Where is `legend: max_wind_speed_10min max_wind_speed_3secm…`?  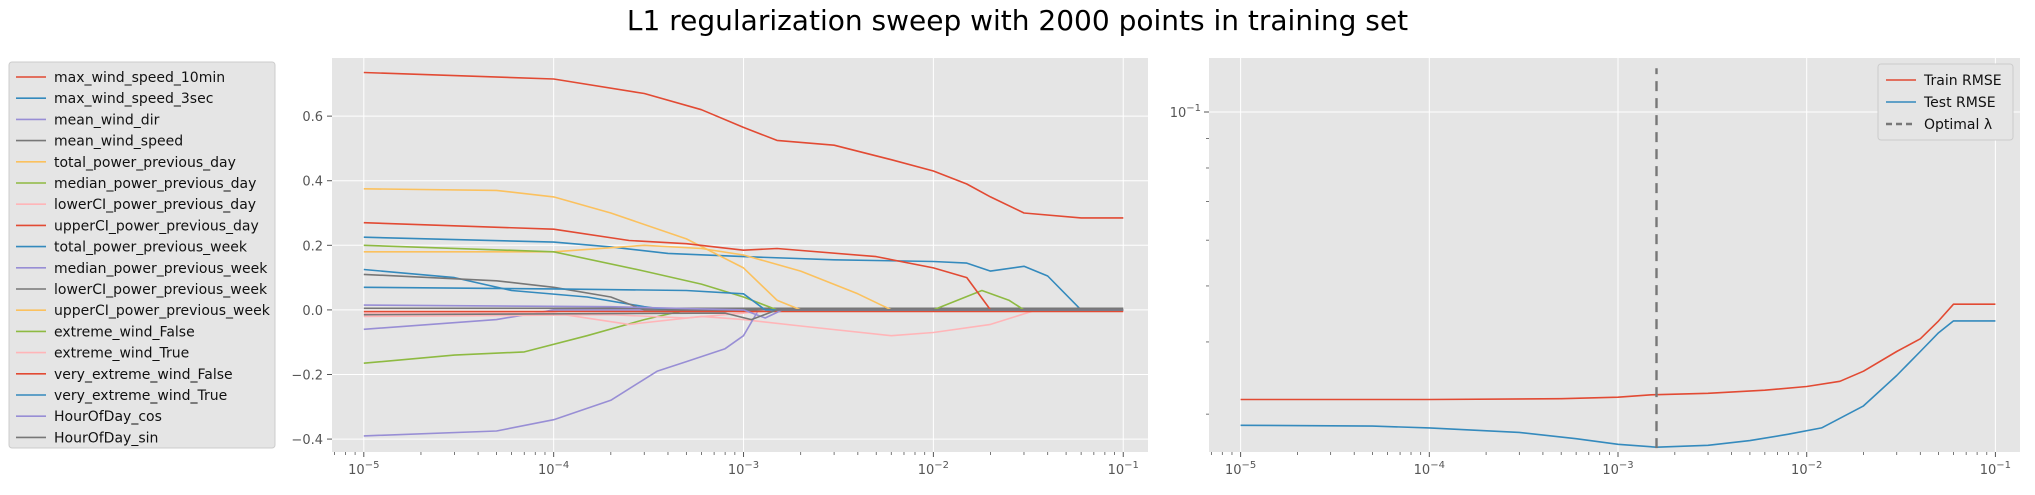 legend: max_wind_speed_10min max_wind_speed_3secm… is located at coordinates (142, 255).